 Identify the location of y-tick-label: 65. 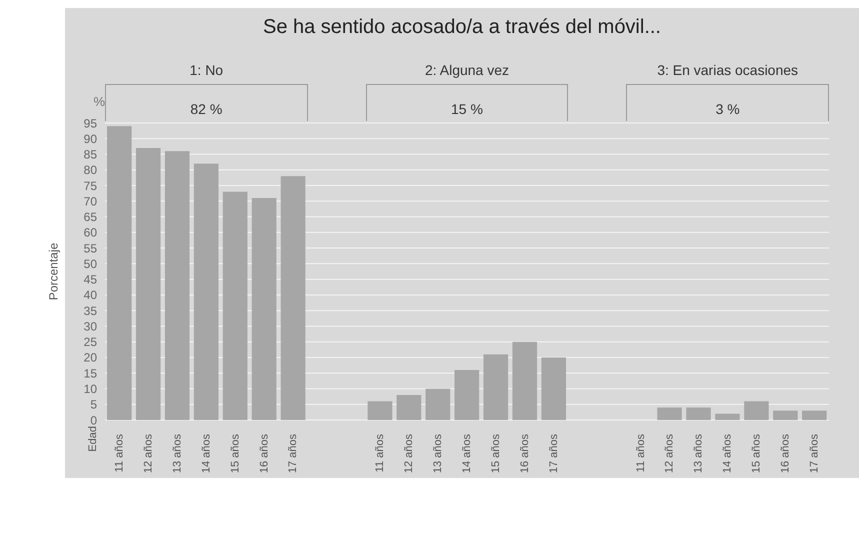
(91, 217).